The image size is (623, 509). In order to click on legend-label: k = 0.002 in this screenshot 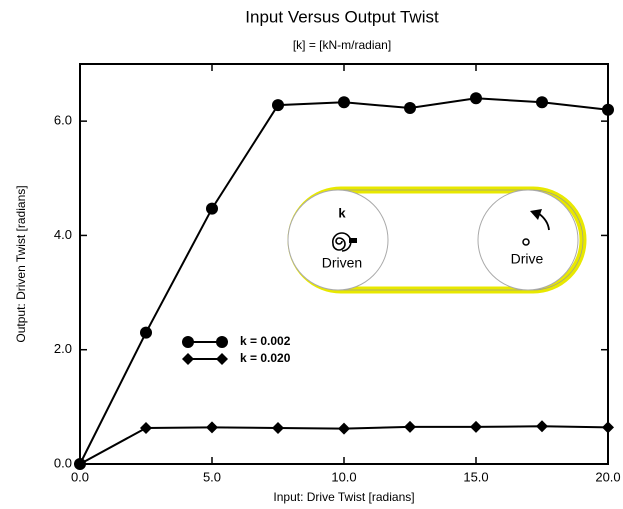, I will do `click(265, 341)`.